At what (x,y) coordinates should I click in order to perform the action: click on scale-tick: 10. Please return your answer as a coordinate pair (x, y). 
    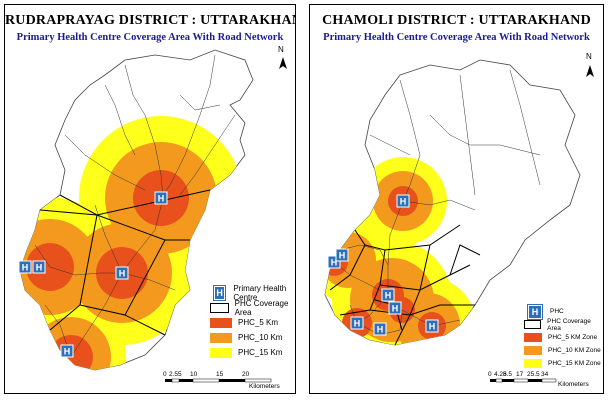
    Looking at the image, I should click on (194, 374).